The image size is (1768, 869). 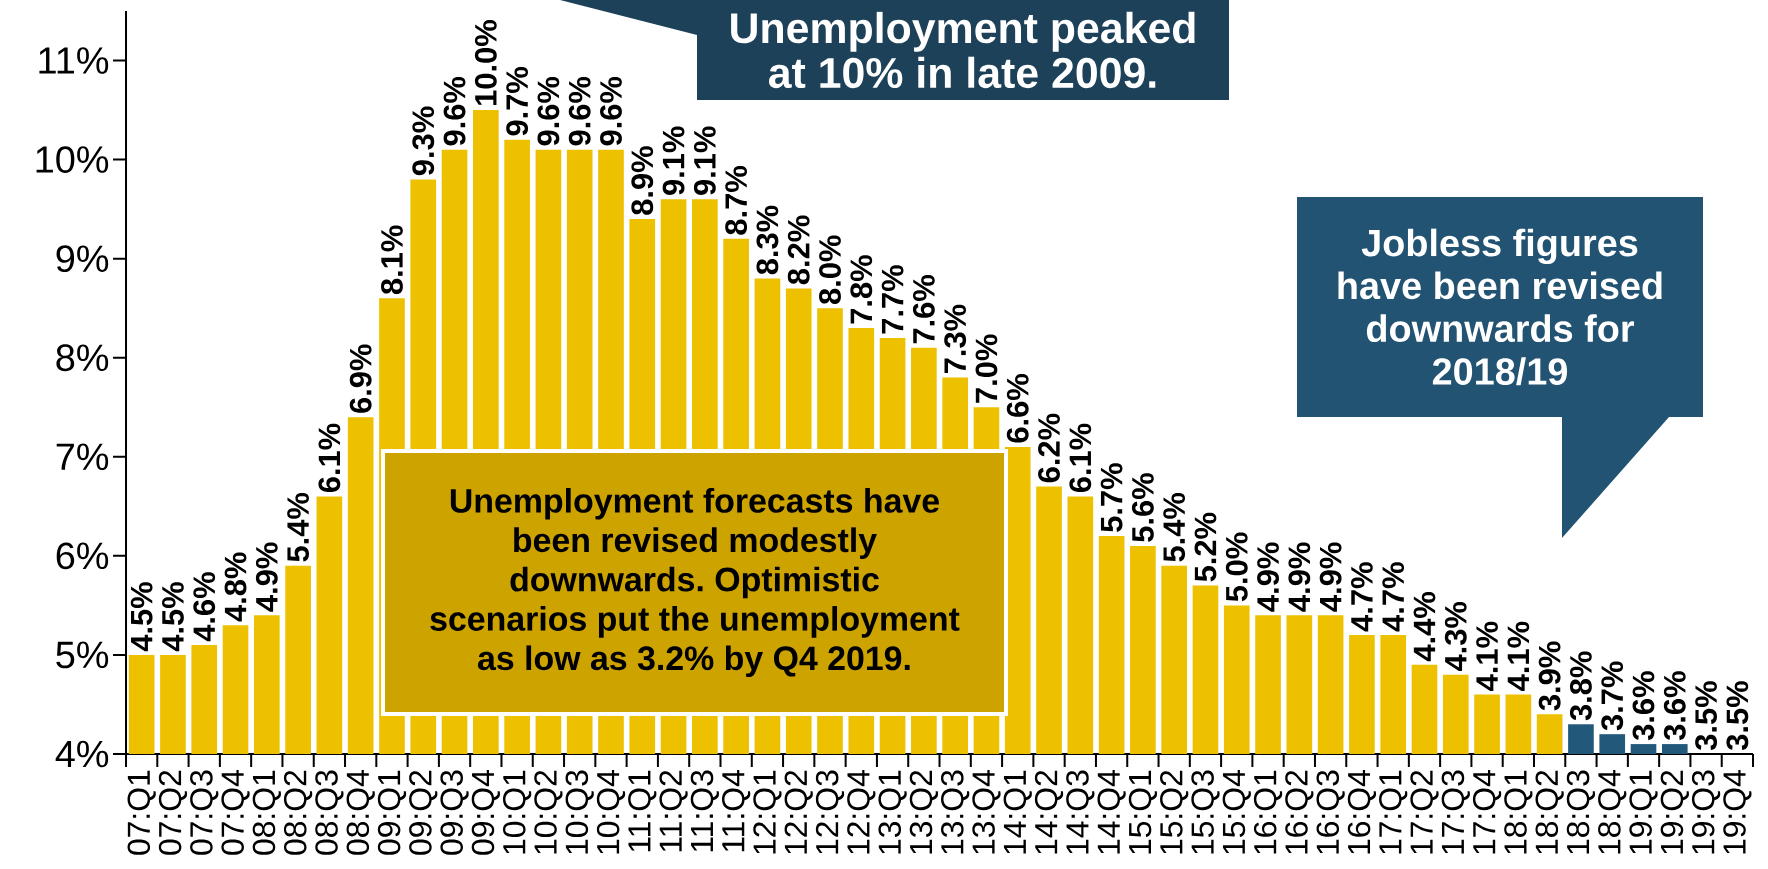 I want to click on x-tick-label: 19:Q3, so click(x=1706, y=812).